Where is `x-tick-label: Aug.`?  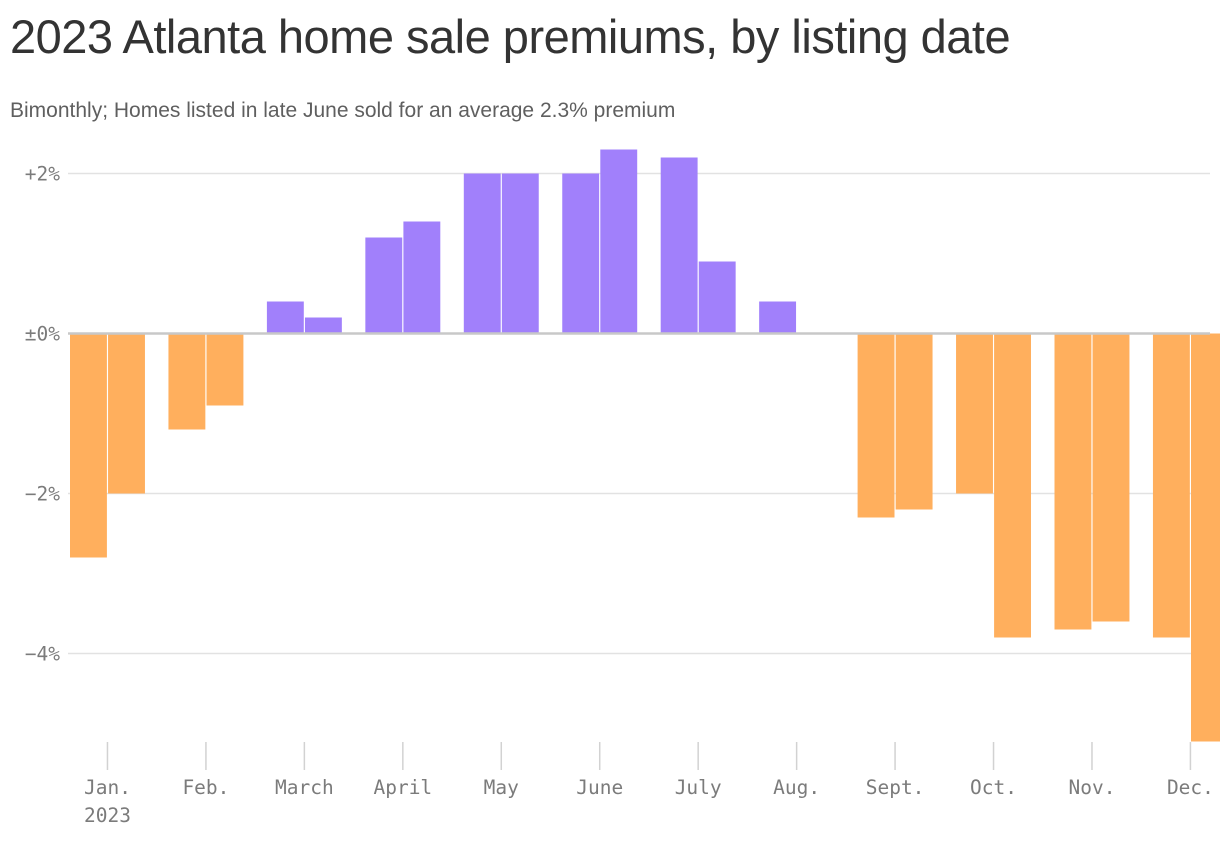
x-tick-label: Aug. is located at coordinates (796, 787).